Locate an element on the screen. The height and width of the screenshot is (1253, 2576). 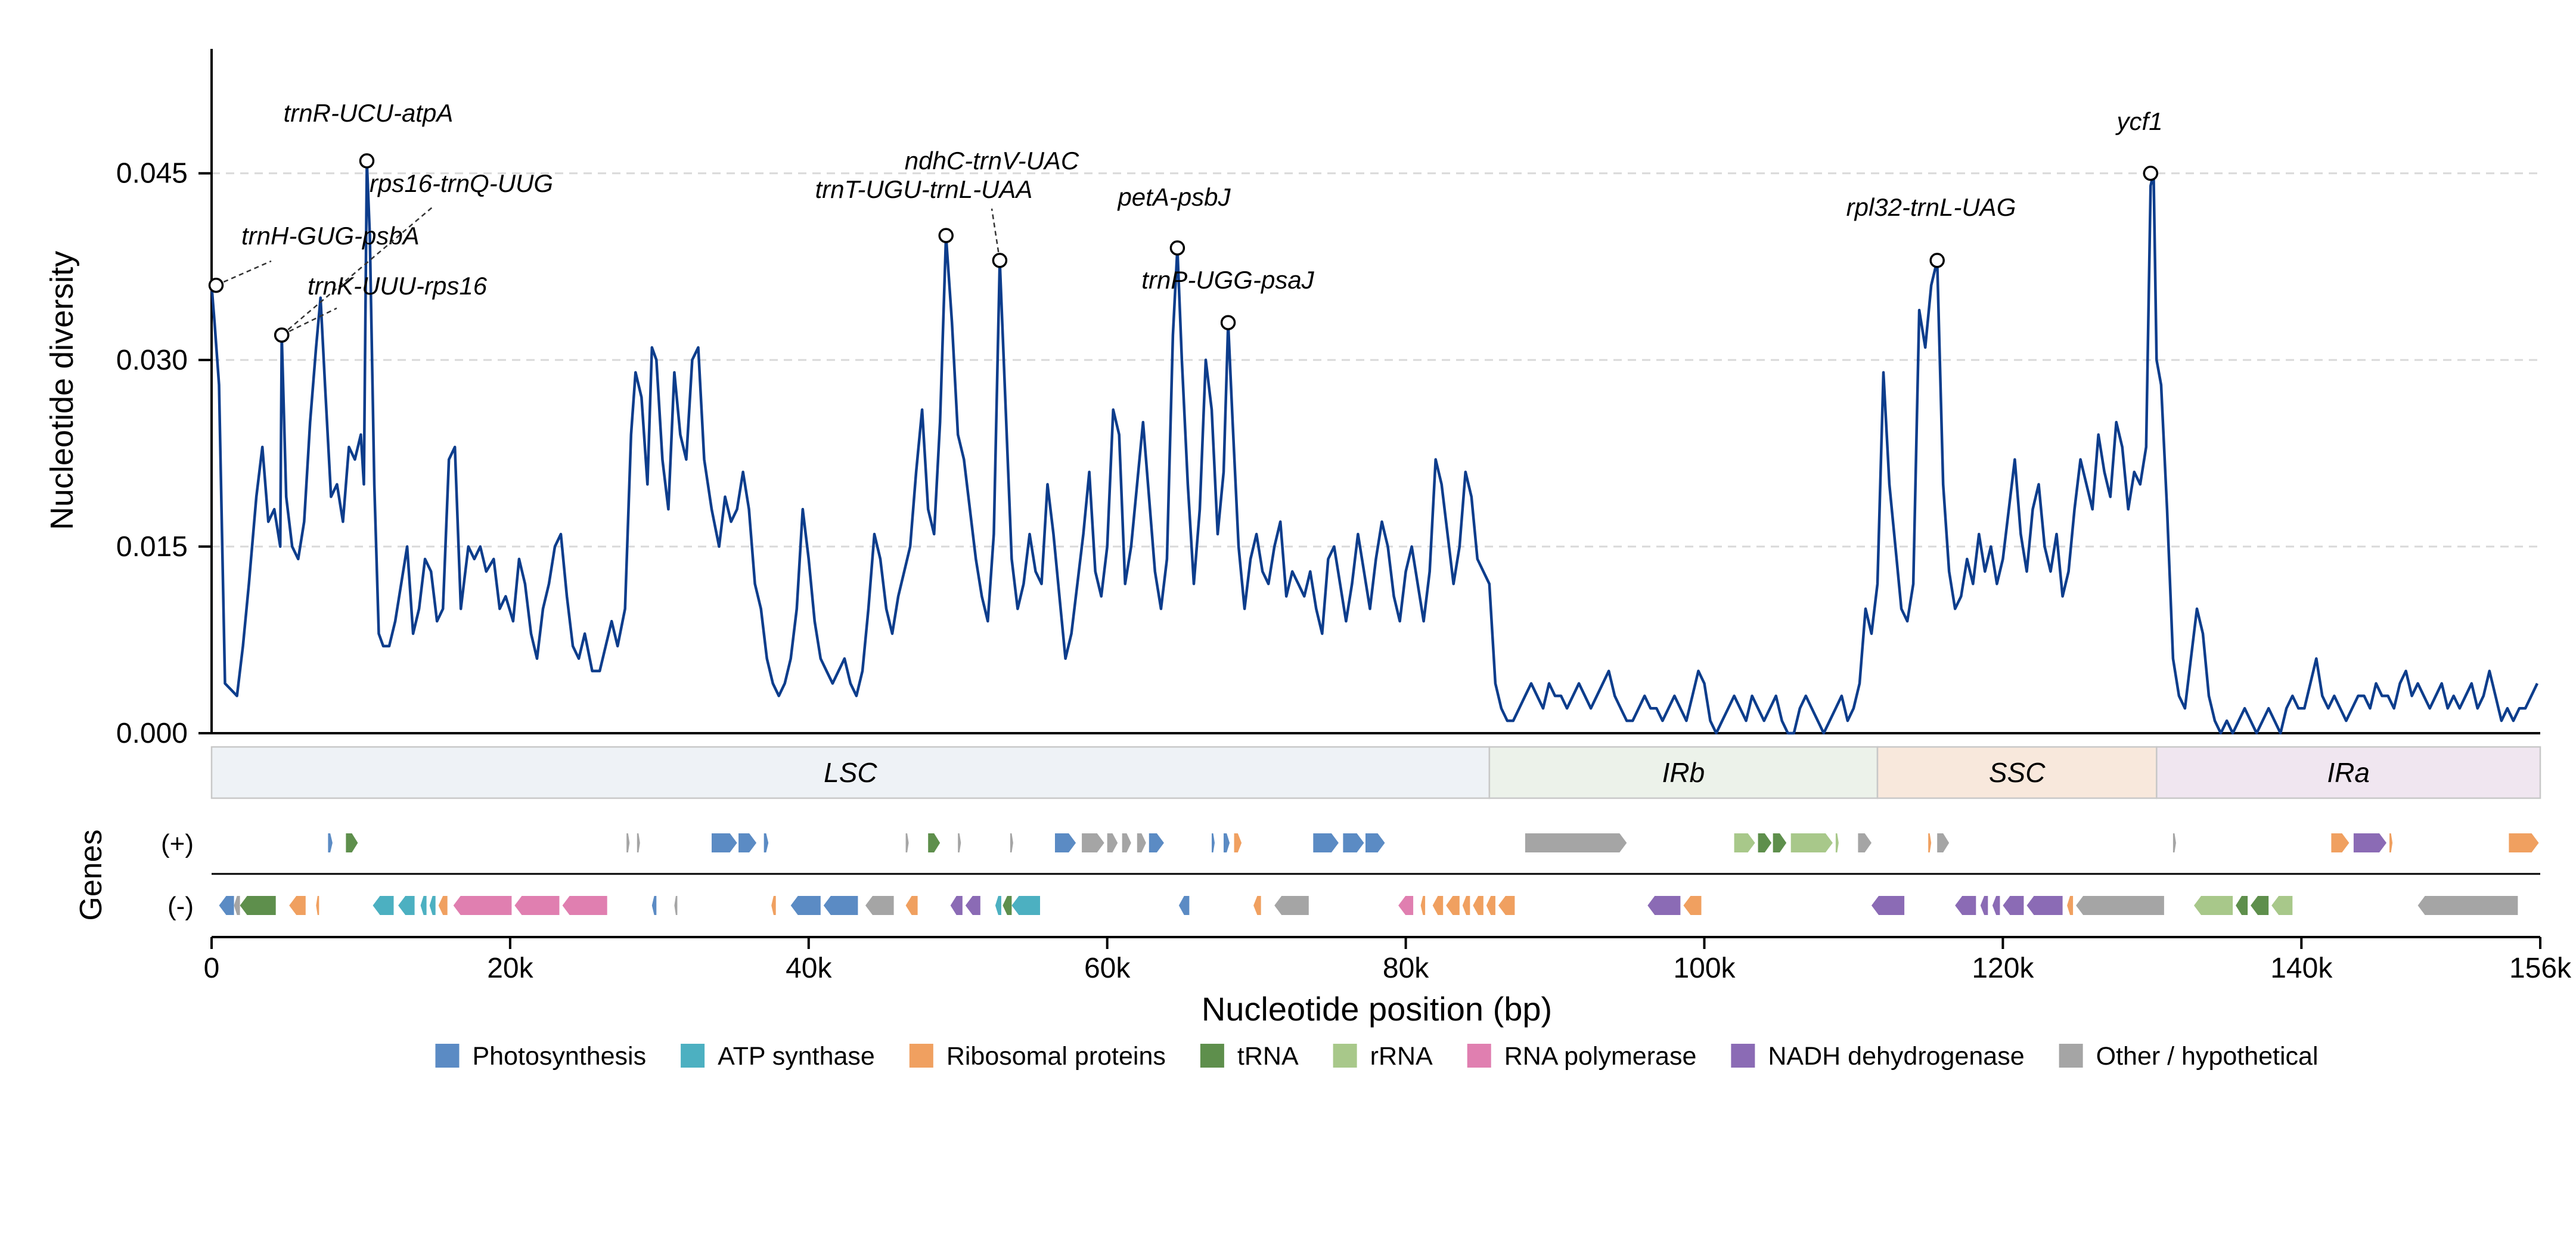
annotation-trnp-ugg-psaj: trnP-UGG-psaJ is located at coordinates (1227, 280).